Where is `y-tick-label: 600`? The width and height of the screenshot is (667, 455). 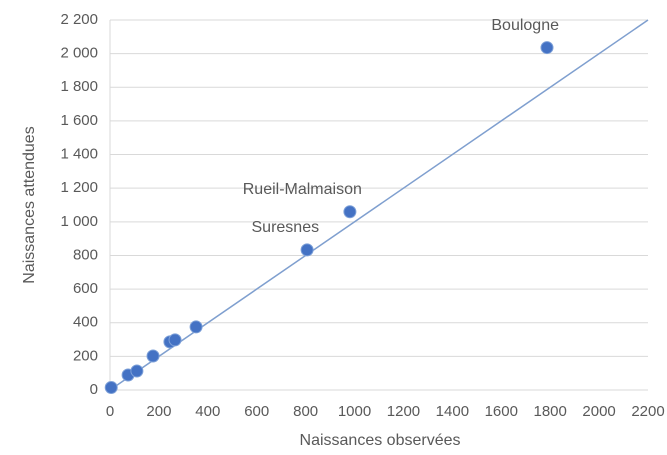
y-tick-label: 600 is located at coordinates (85, 288).